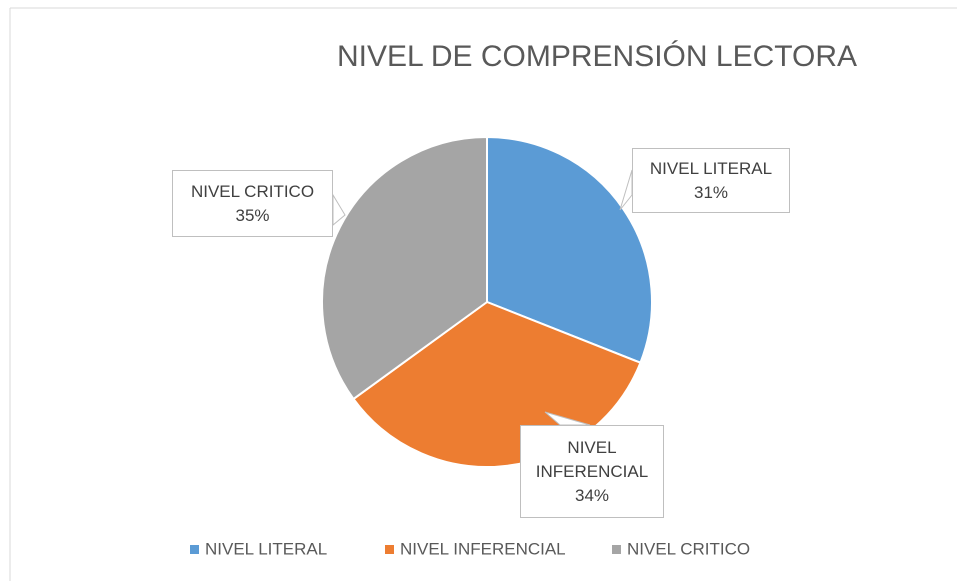  I want to click on data-label-category: NIVEL INFERENCIAL, so click(592, 459).